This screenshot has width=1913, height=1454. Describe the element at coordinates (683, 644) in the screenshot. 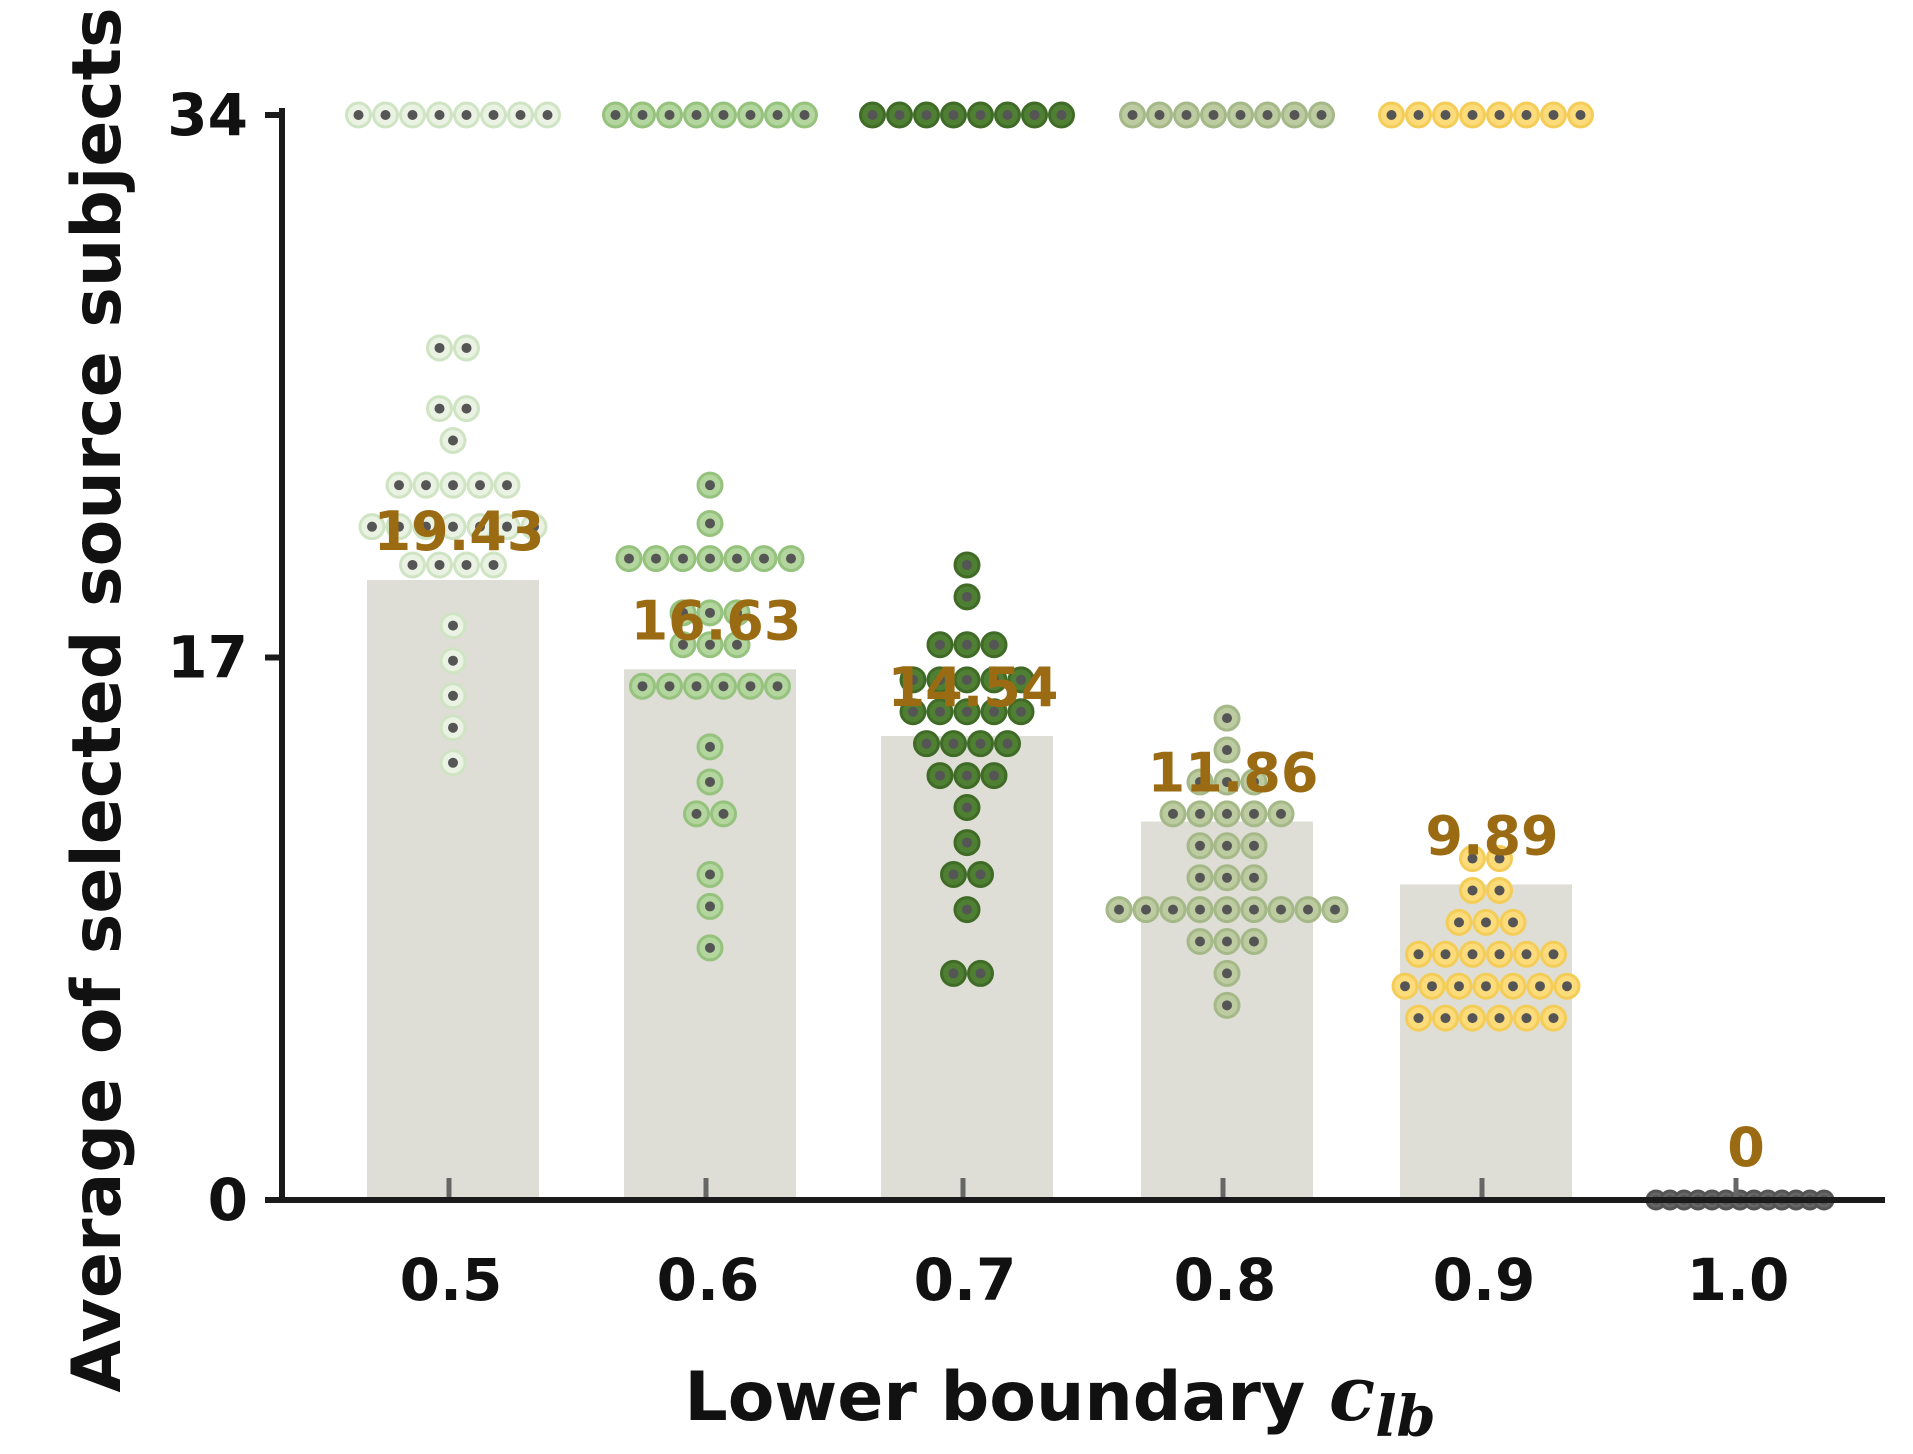

I see `dot-0.6-r4-0-center` at that location.